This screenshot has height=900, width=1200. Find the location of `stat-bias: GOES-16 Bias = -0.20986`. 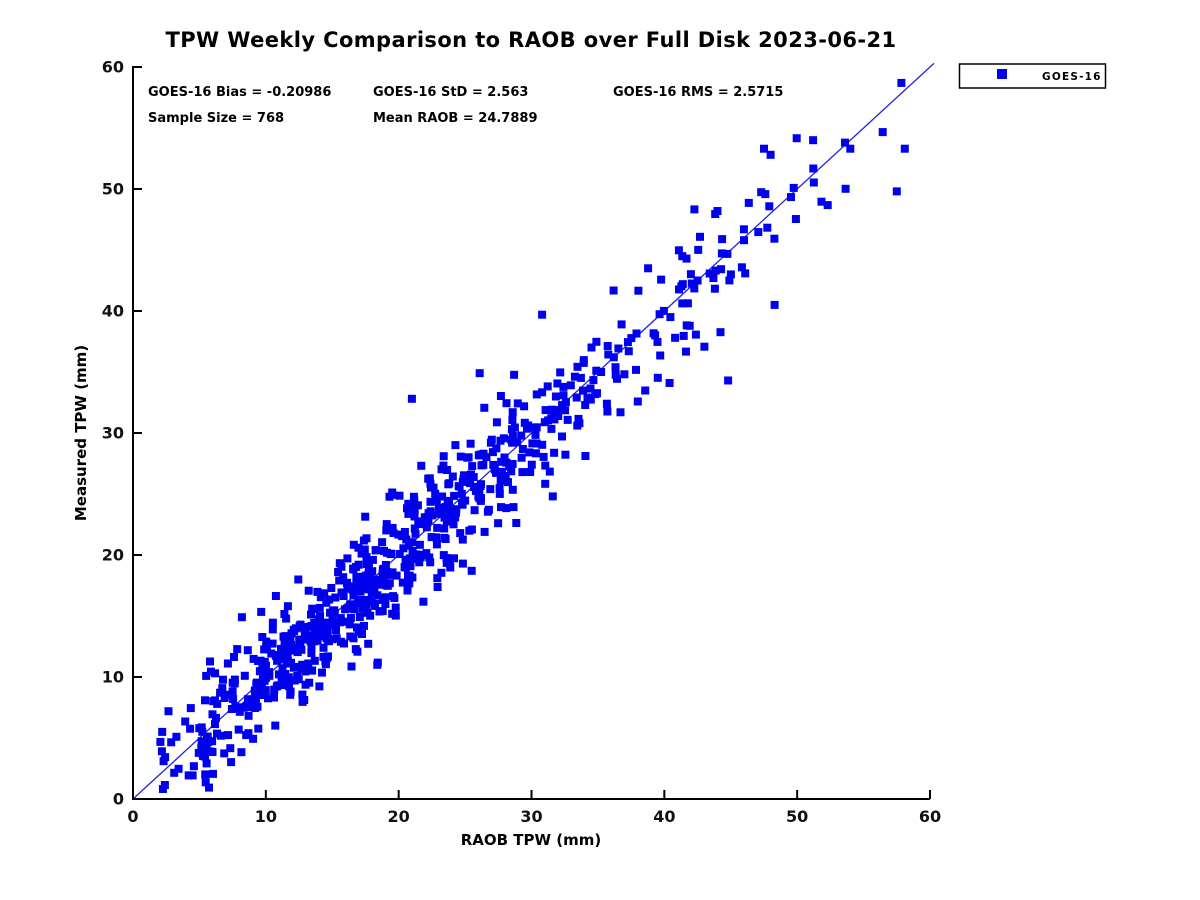

stat-bias: GOES-16 Bias = -0.20986 is located at coordinates (239, 92).